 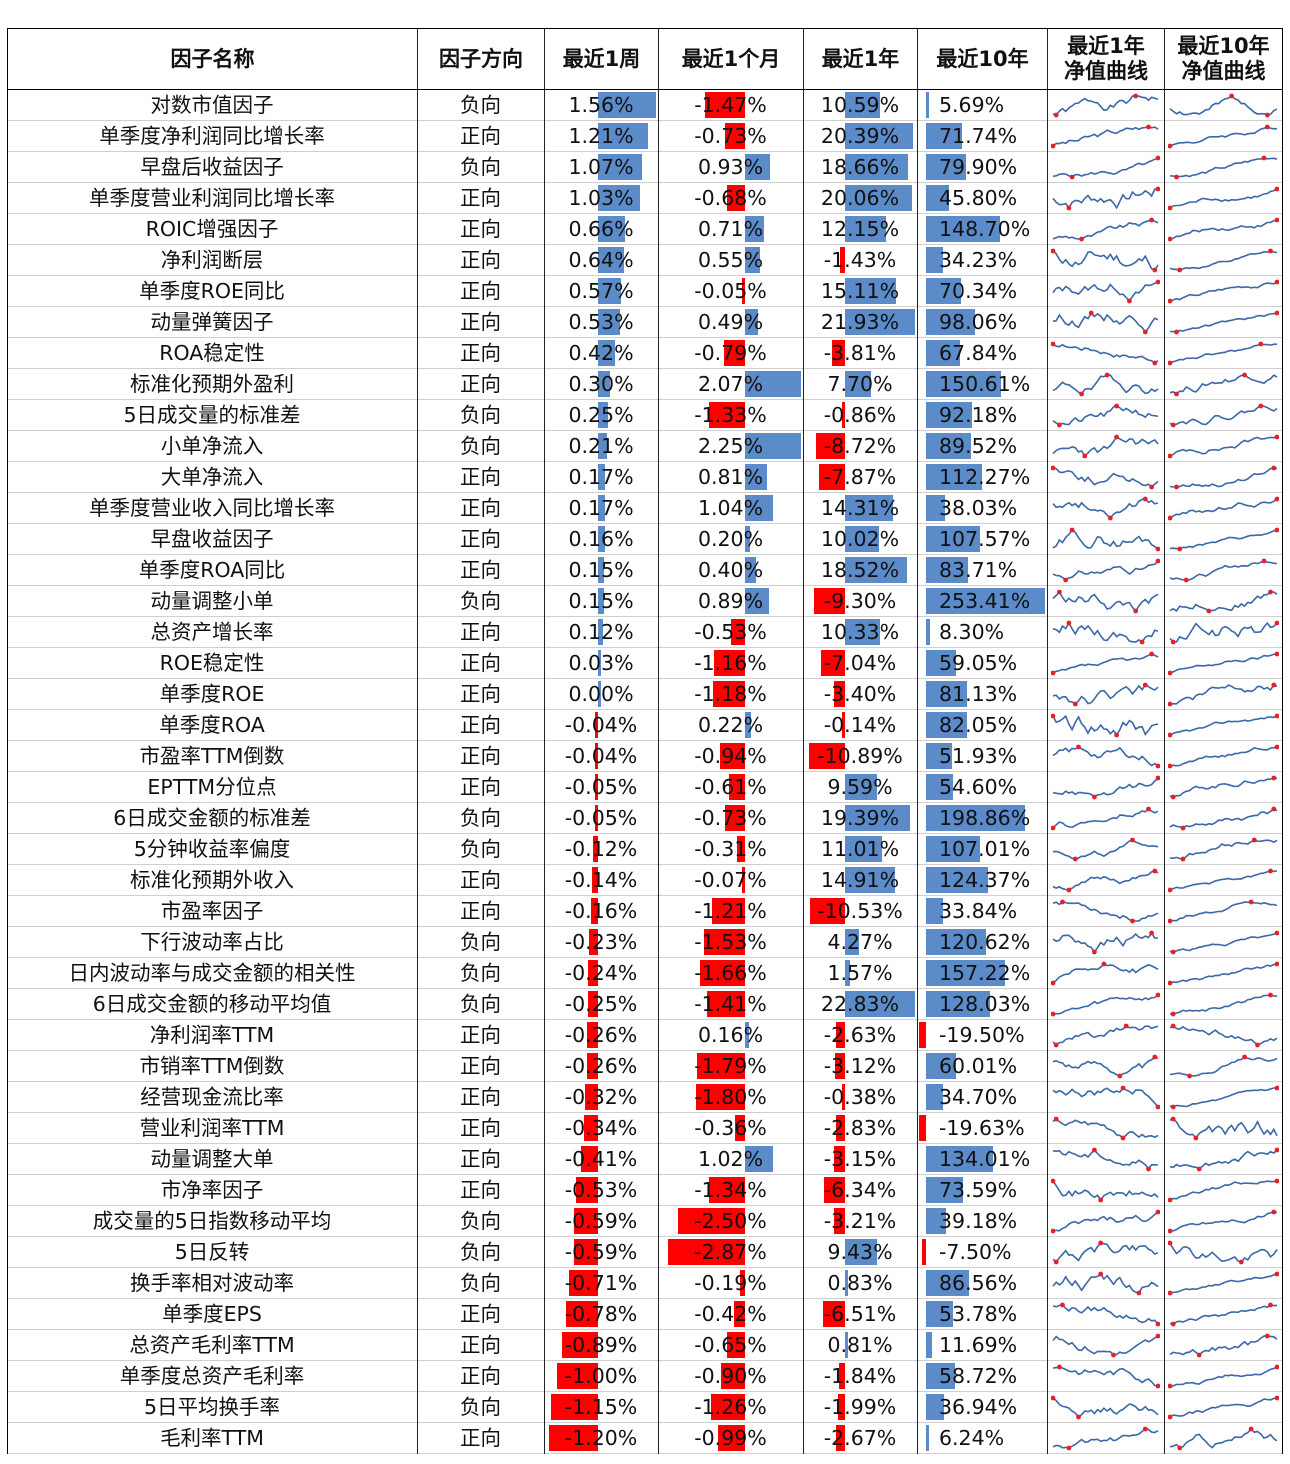 What do you see at coordinates (978, 1221) in the screenshot?
I see `value-y10: 39.18%` at bounding box center [978, 1221].